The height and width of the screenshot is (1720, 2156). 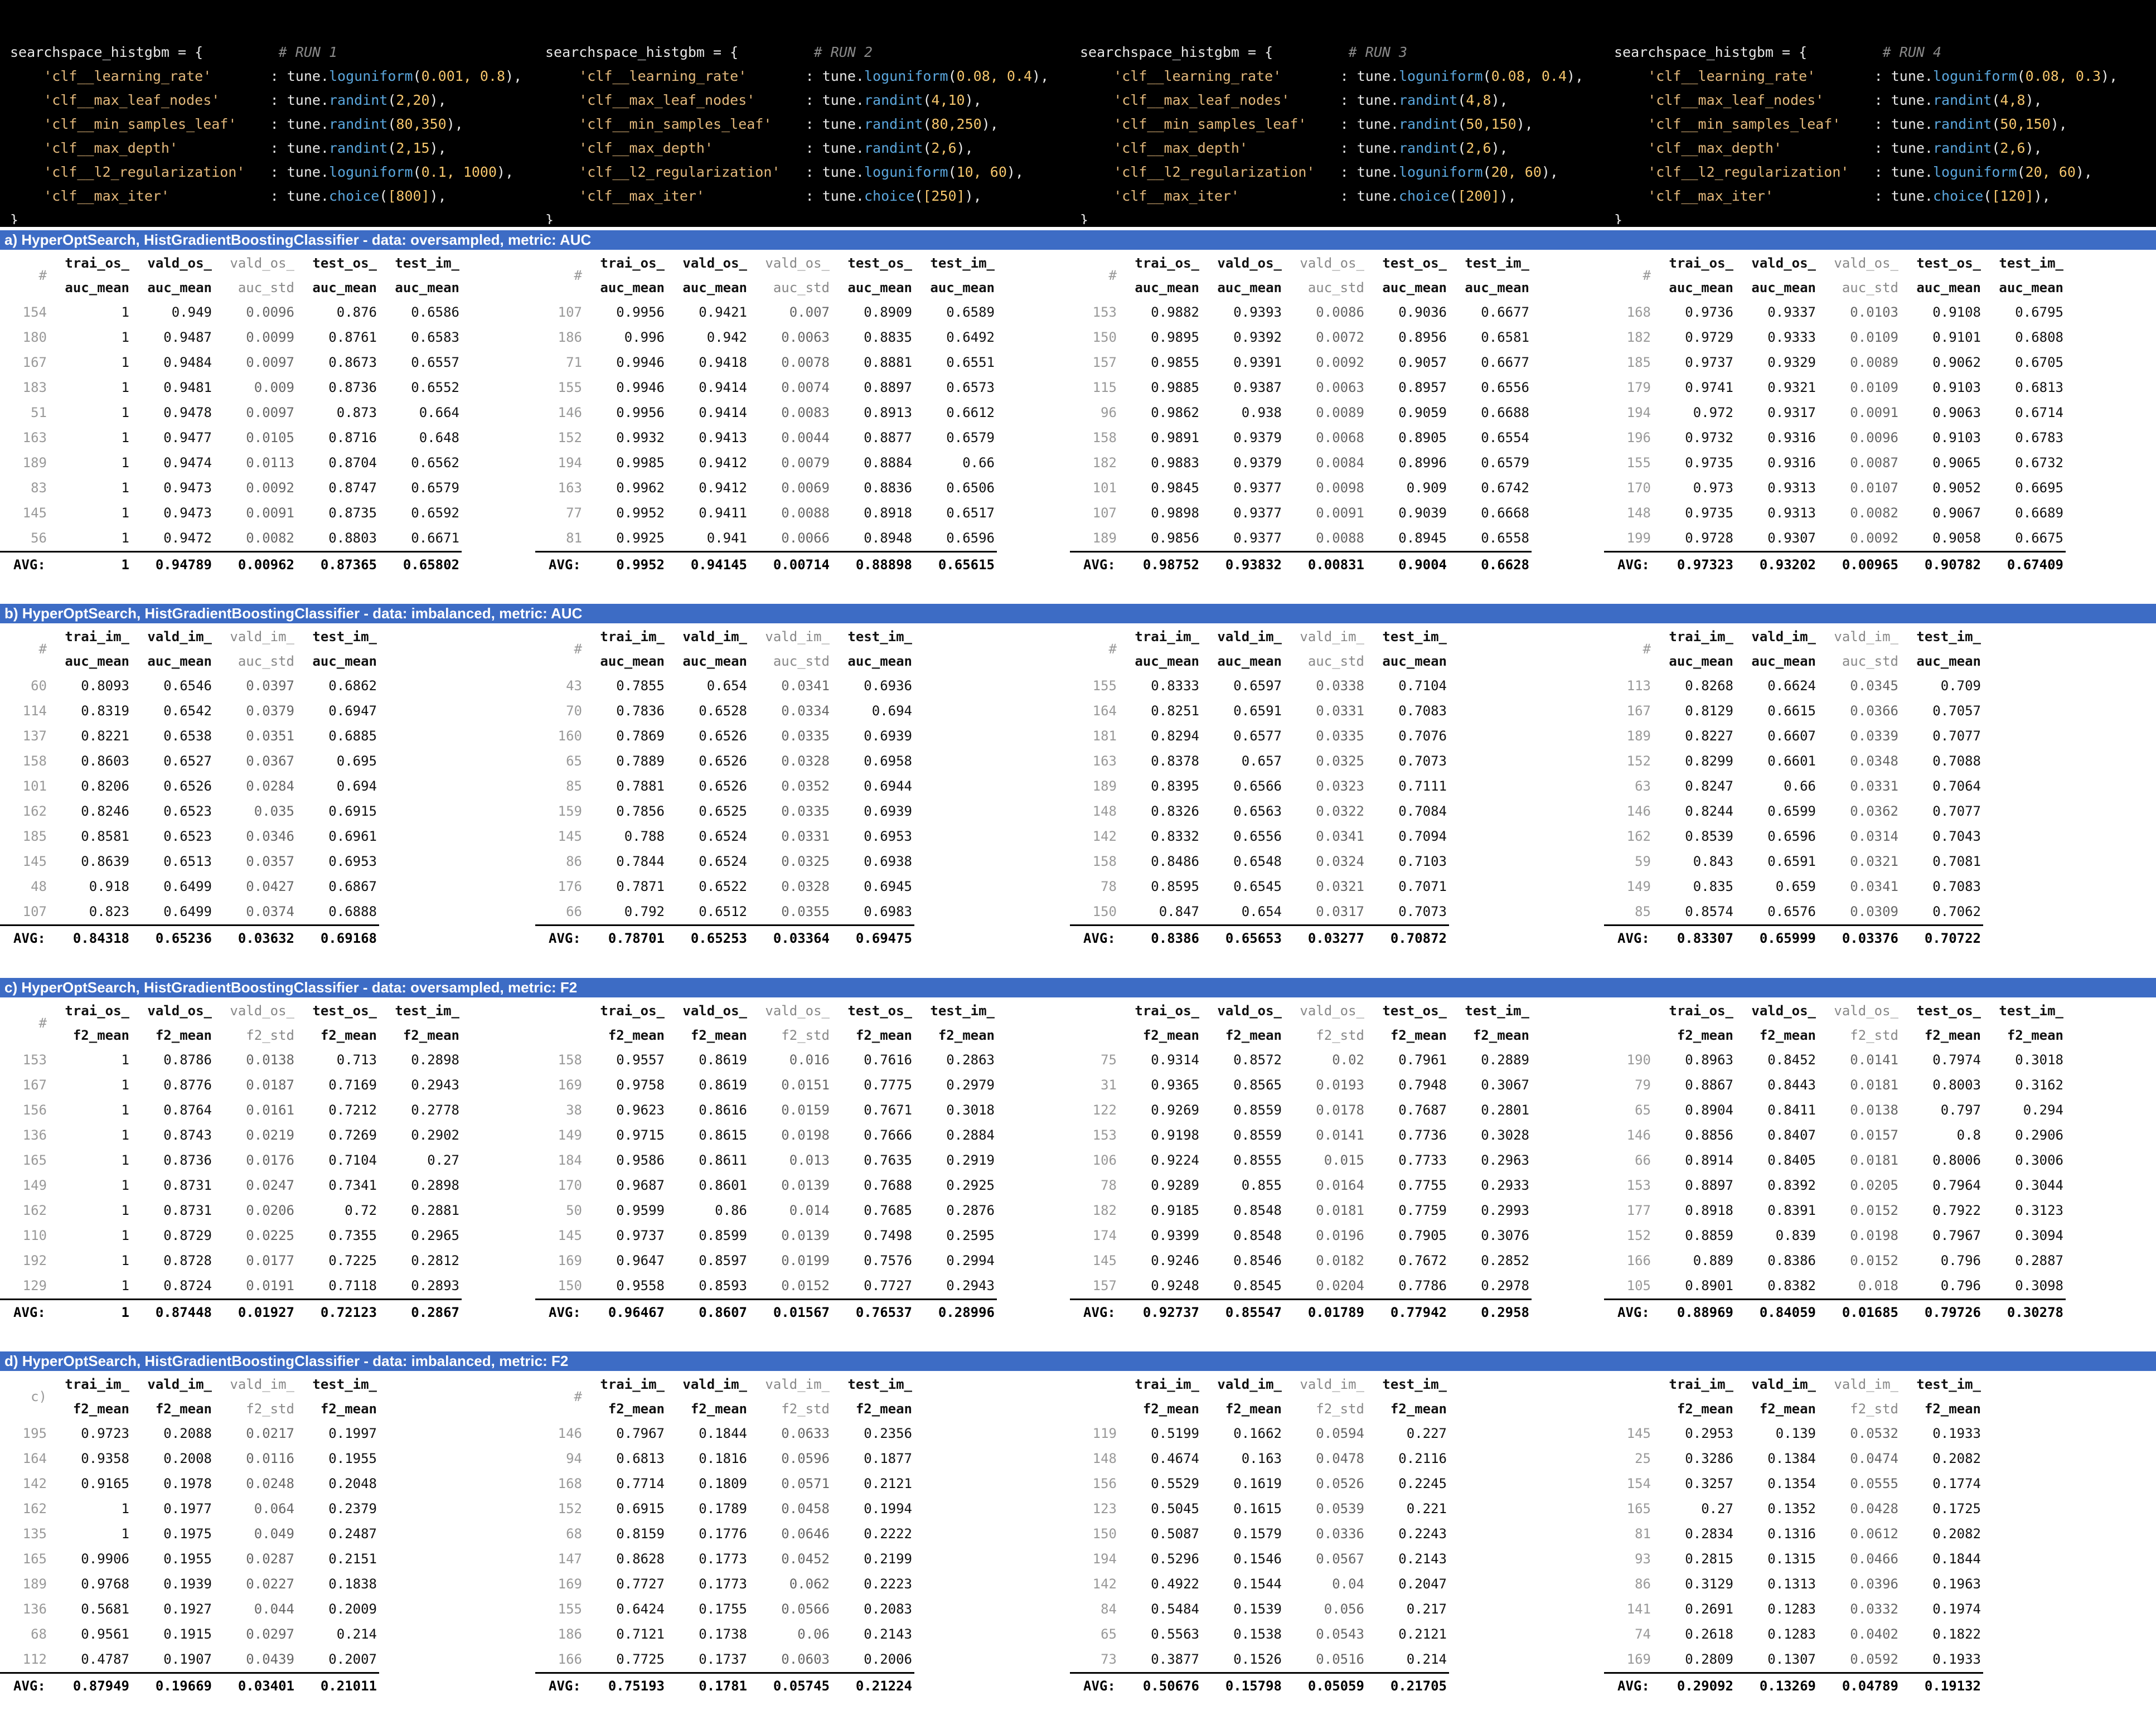 I want to click on table-row: 137 0.8221 0.6538 0.0351 0.6885, so click(x=190, y=737).